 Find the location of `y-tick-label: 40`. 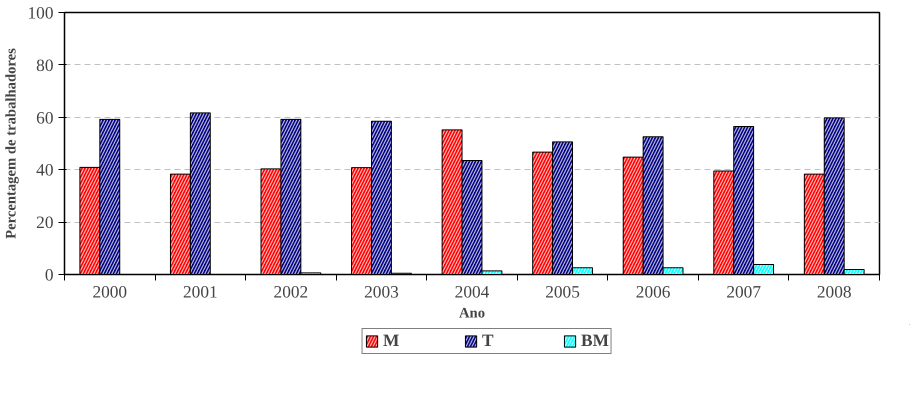

y-tick-label: 40 is located at coordinates (45, 170).